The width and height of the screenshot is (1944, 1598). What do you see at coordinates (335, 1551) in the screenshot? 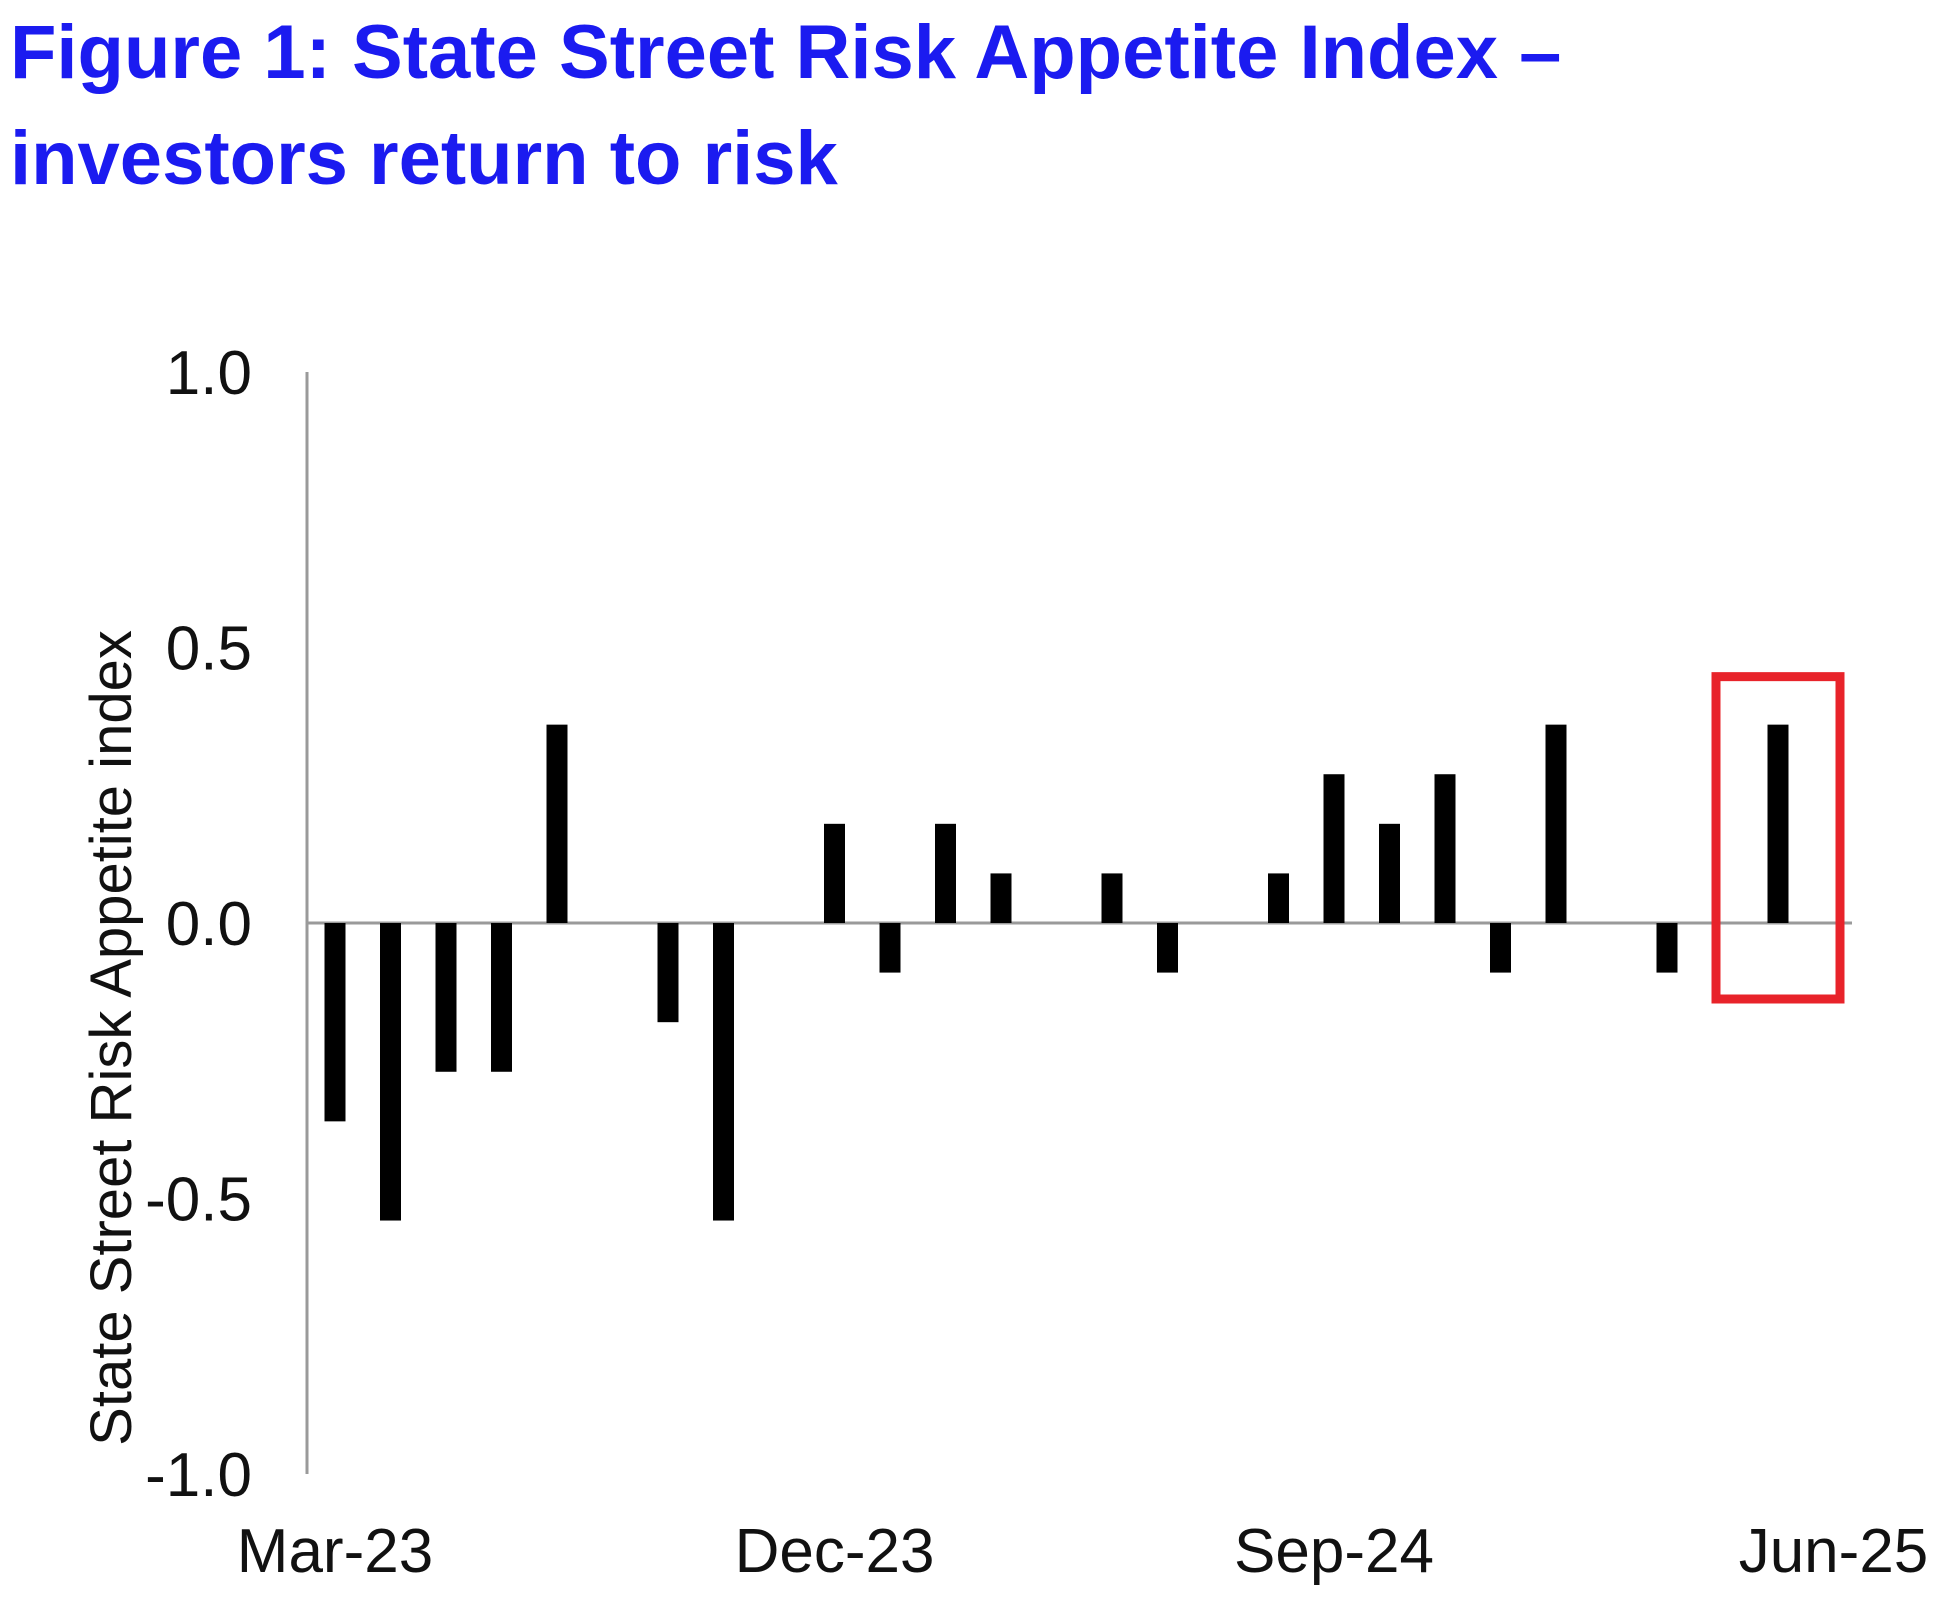
I see `x-tick-label: Mar-23` at bounding box center [335, 1551].